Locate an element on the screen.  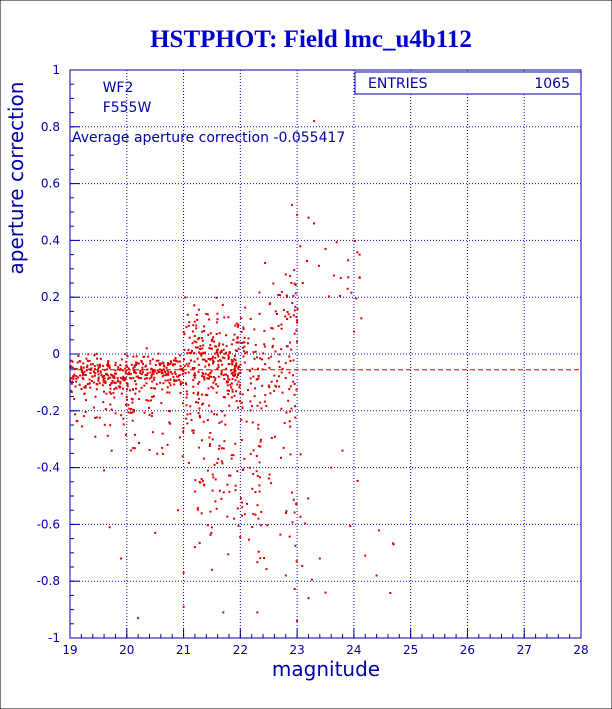
x-tick-label: 21 is located at coordinates (183, 650).